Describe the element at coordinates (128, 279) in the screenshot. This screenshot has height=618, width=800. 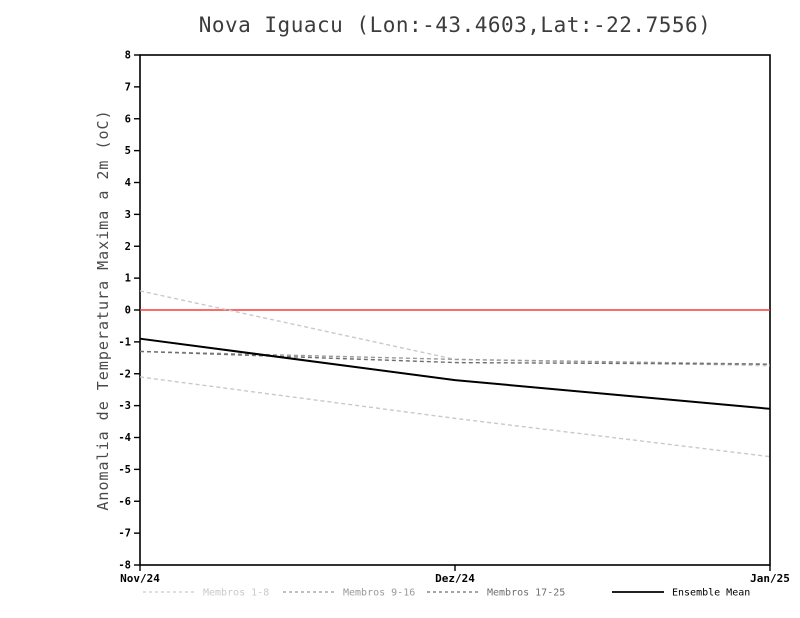
I see `y-tick-label: 1` at that location.